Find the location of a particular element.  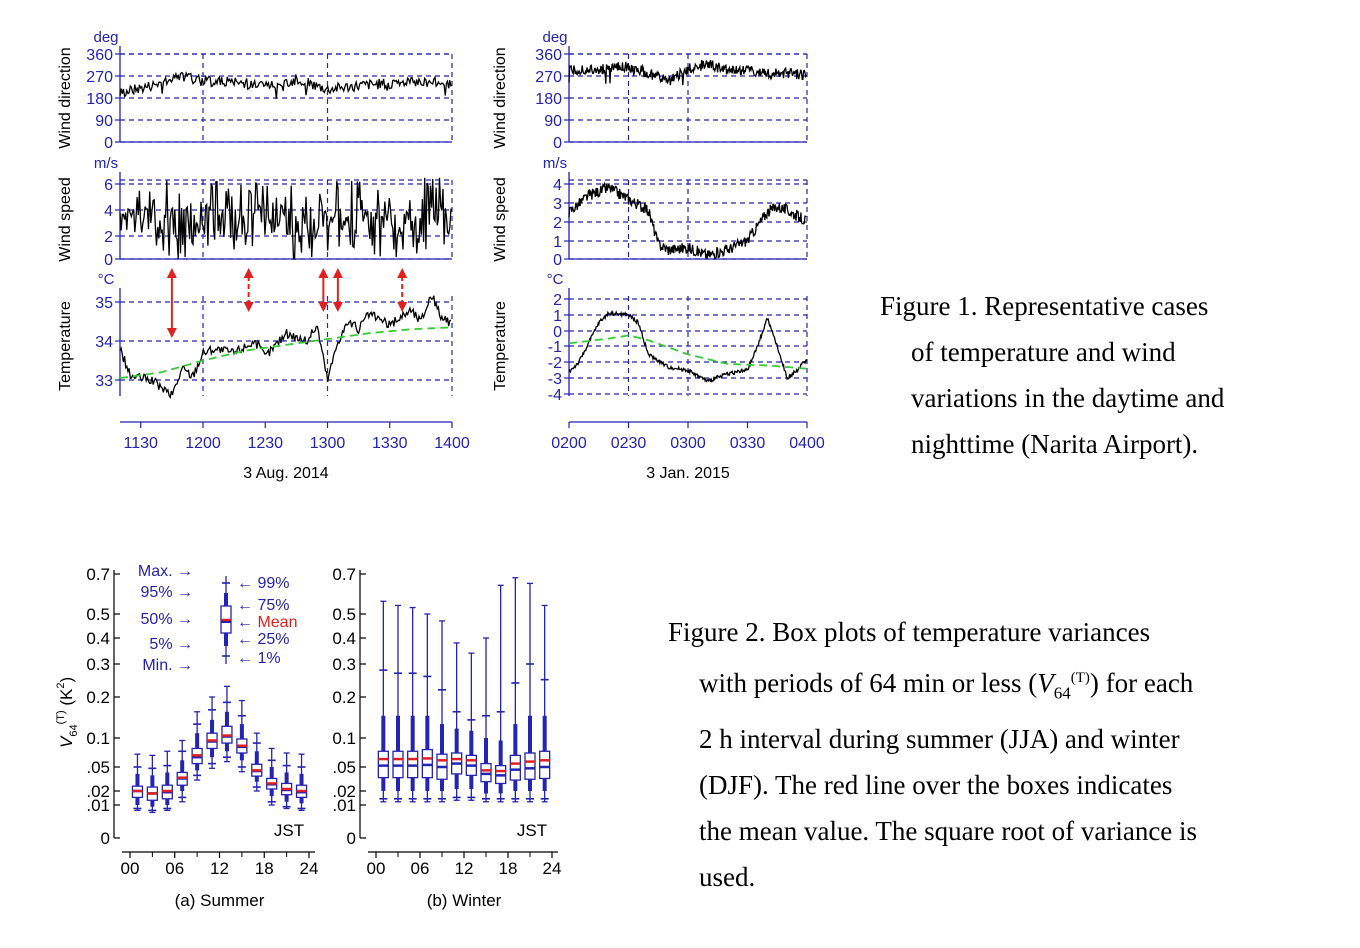

y-tick-label: -1 is located at coordinates (555, 347).